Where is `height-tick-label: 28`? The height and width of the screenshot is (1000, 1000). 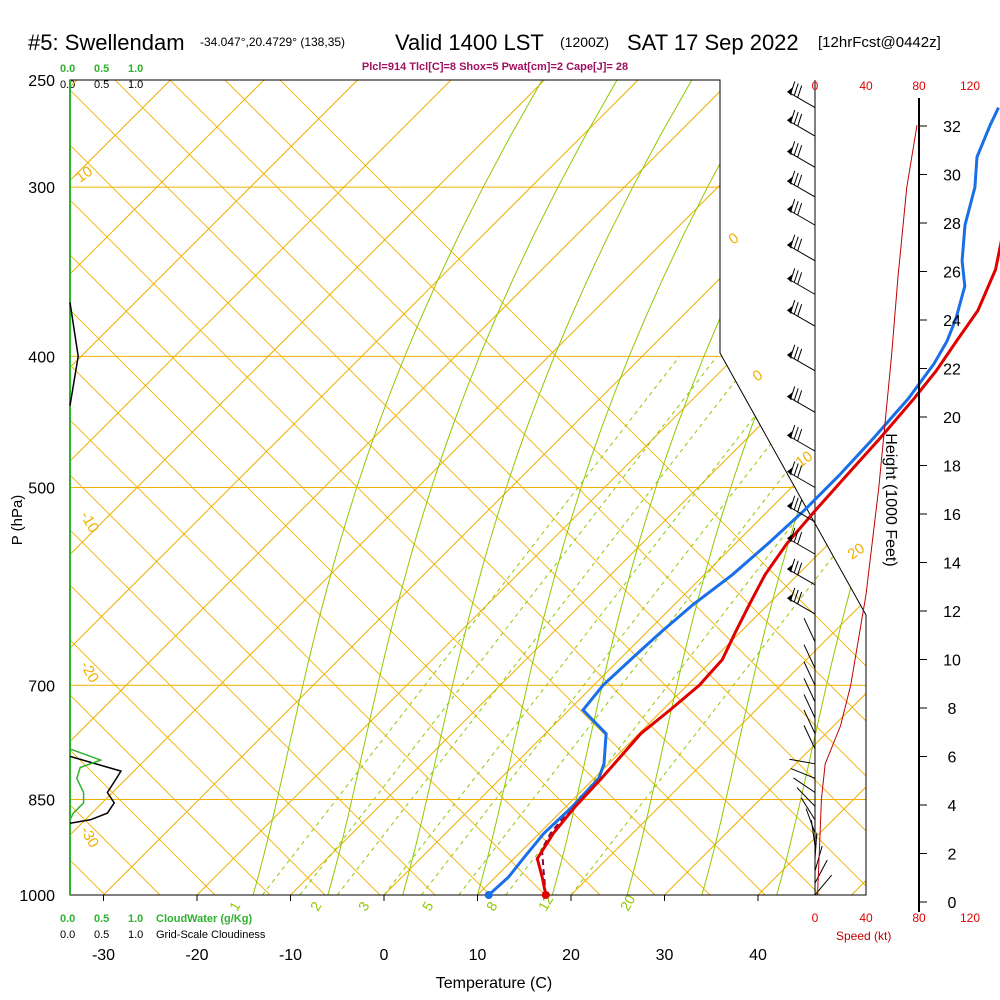 height-tick-label: 28 is located at coordinates (952, 224).